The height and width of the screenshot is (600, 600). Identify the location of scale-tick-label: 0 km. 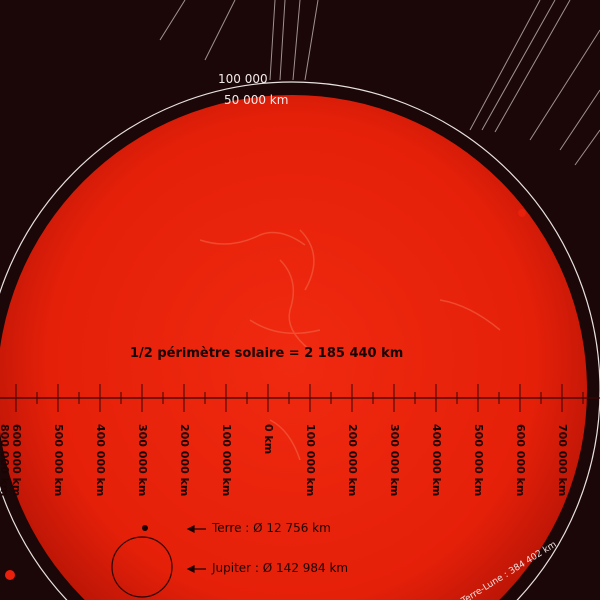
(268, 439).